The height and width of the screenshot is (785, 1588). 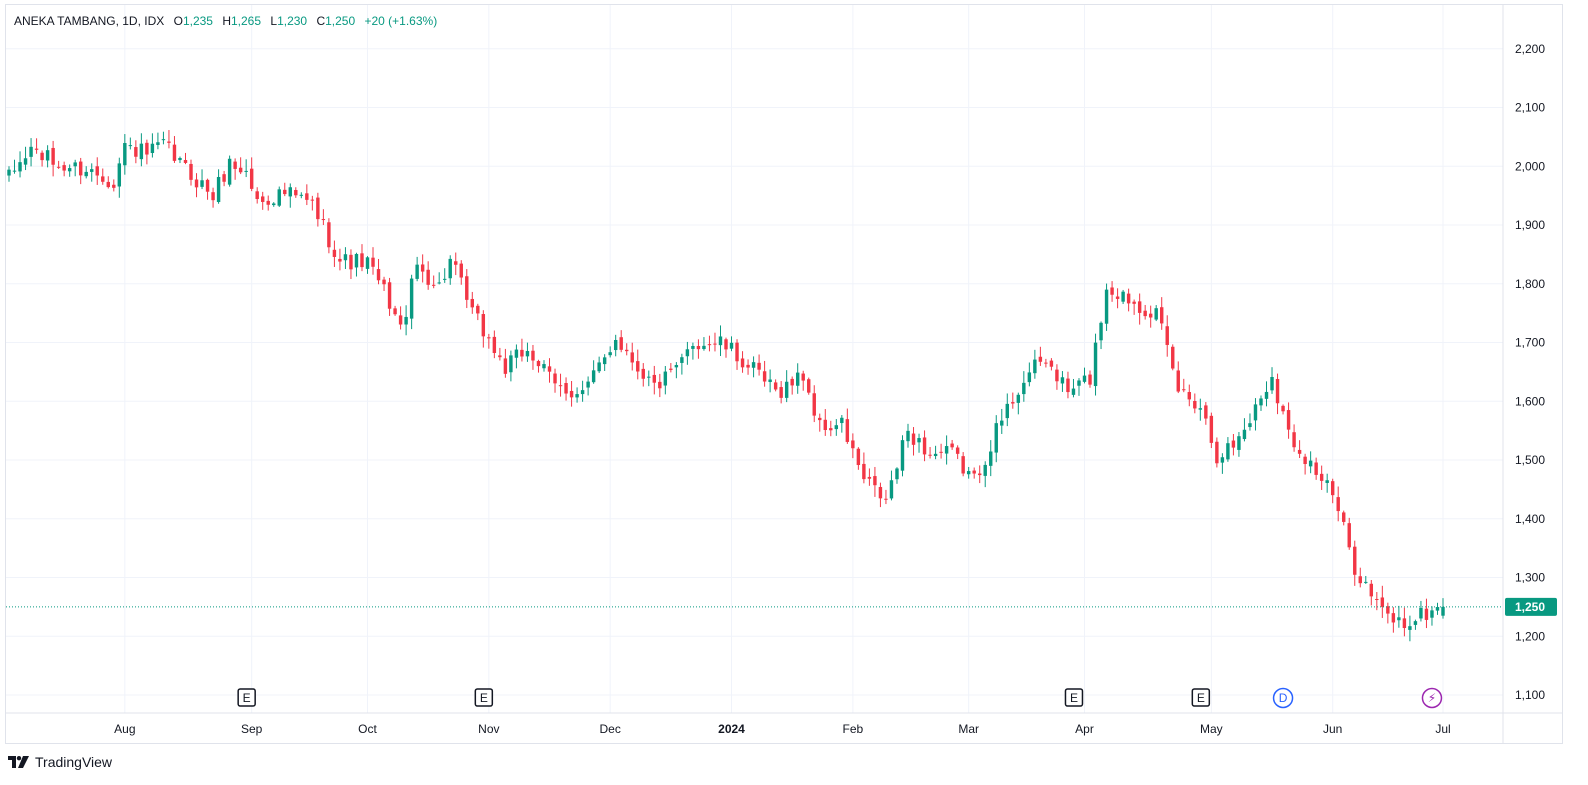 I want to click on earnings-marker-label: E, so click(x=1201, y=698).